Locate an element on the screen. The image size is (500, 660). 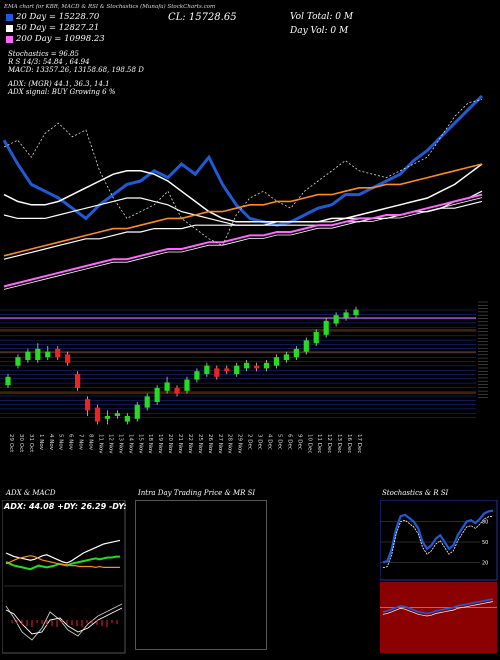
stoch-tick-label: 20 is located at coordinates (485, 563).